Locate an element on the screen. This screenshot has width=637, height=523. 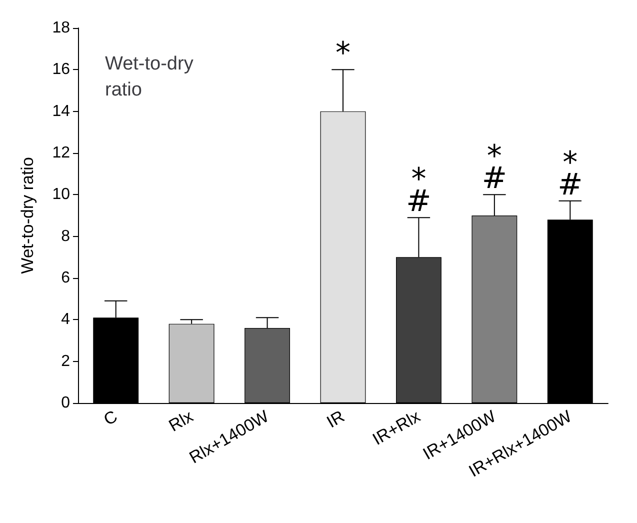
annotation: * is located at coordinates (343, 54).